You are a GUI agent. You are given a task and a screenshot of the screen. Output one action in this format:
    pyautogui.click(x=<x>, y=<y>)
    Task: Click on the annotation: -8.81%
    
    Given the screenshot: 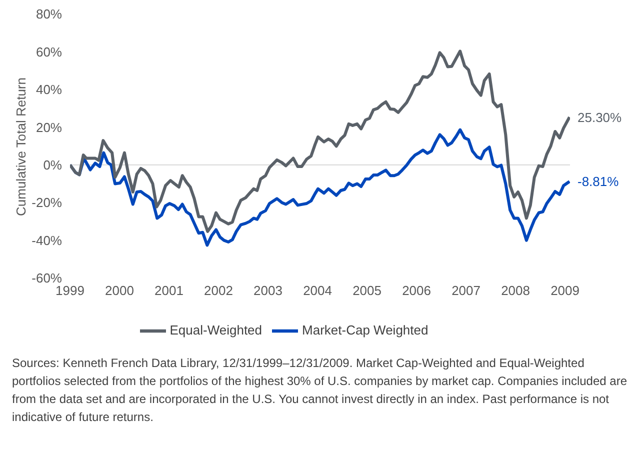 What is the action you would take?
    pyautogui.click(x=599, y=182)
    